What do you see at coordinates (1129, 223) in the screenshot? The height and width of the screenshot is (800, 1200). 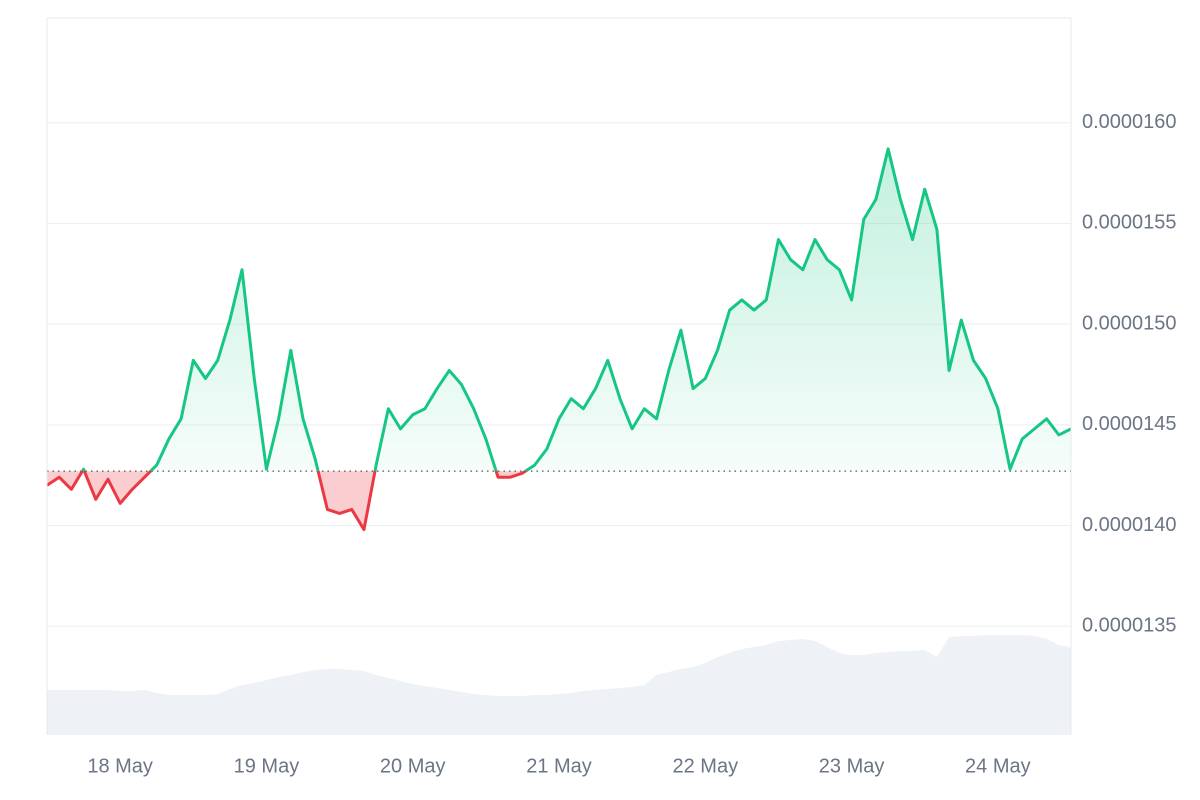 I see `y-tick-label: 0.0000155` at bounding box center [1129, 223].